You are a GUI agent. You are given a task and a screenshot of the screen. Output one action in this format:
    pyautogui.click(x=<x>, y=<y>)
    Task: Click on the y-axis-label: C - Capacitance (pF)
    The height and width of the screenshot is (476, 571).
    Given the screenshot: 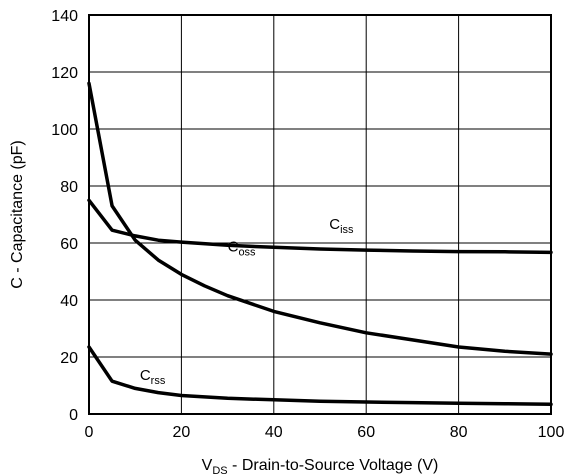 What is the action you would take?
    pyautogui.click(x=17, y=214)
    